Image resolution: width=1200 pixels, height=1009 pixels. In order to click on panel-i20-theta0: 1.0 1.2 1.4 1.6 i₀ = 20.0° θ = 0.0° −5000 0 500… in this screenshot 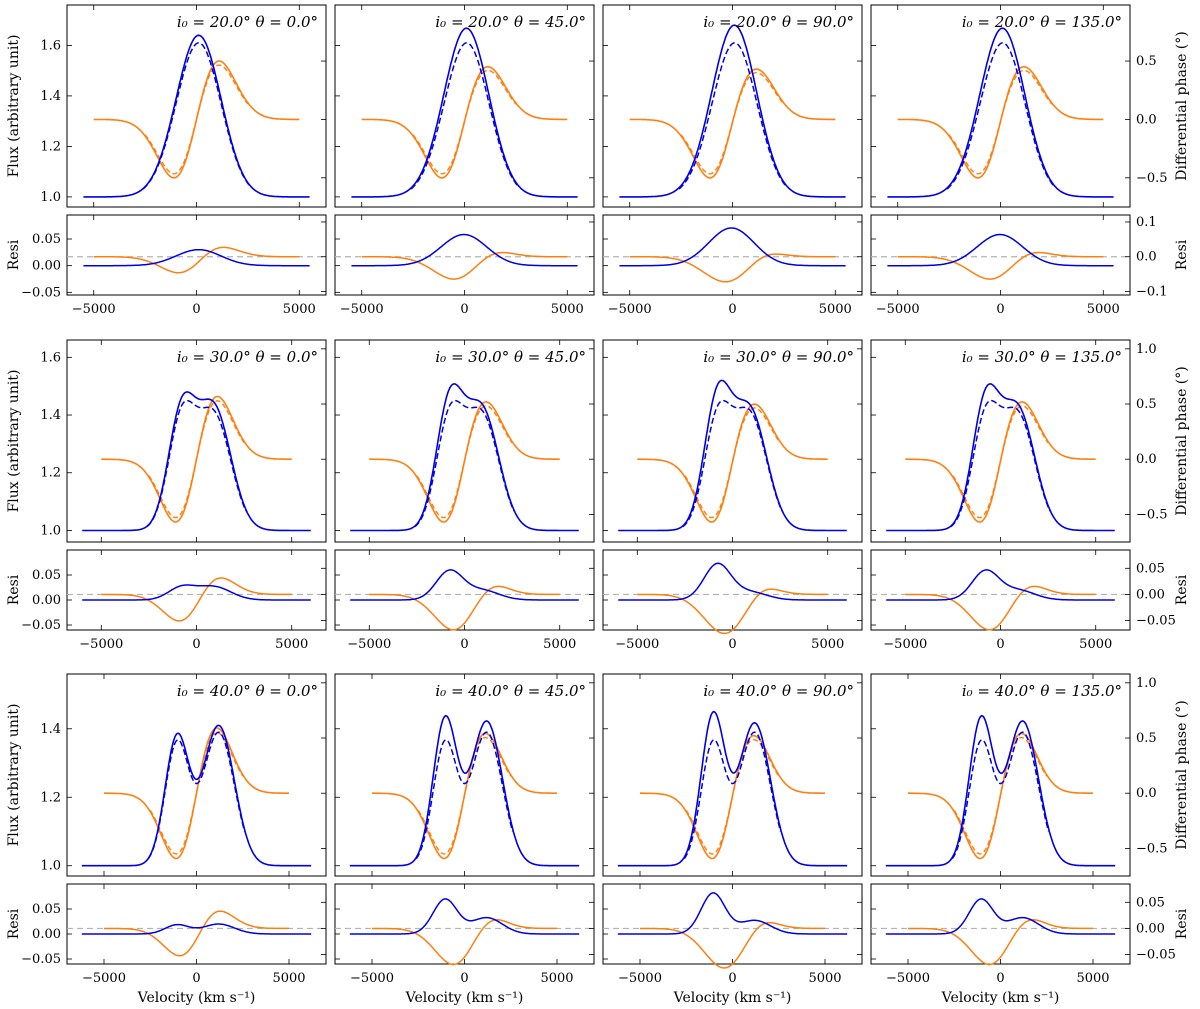, I will do `click(166, 160)`.